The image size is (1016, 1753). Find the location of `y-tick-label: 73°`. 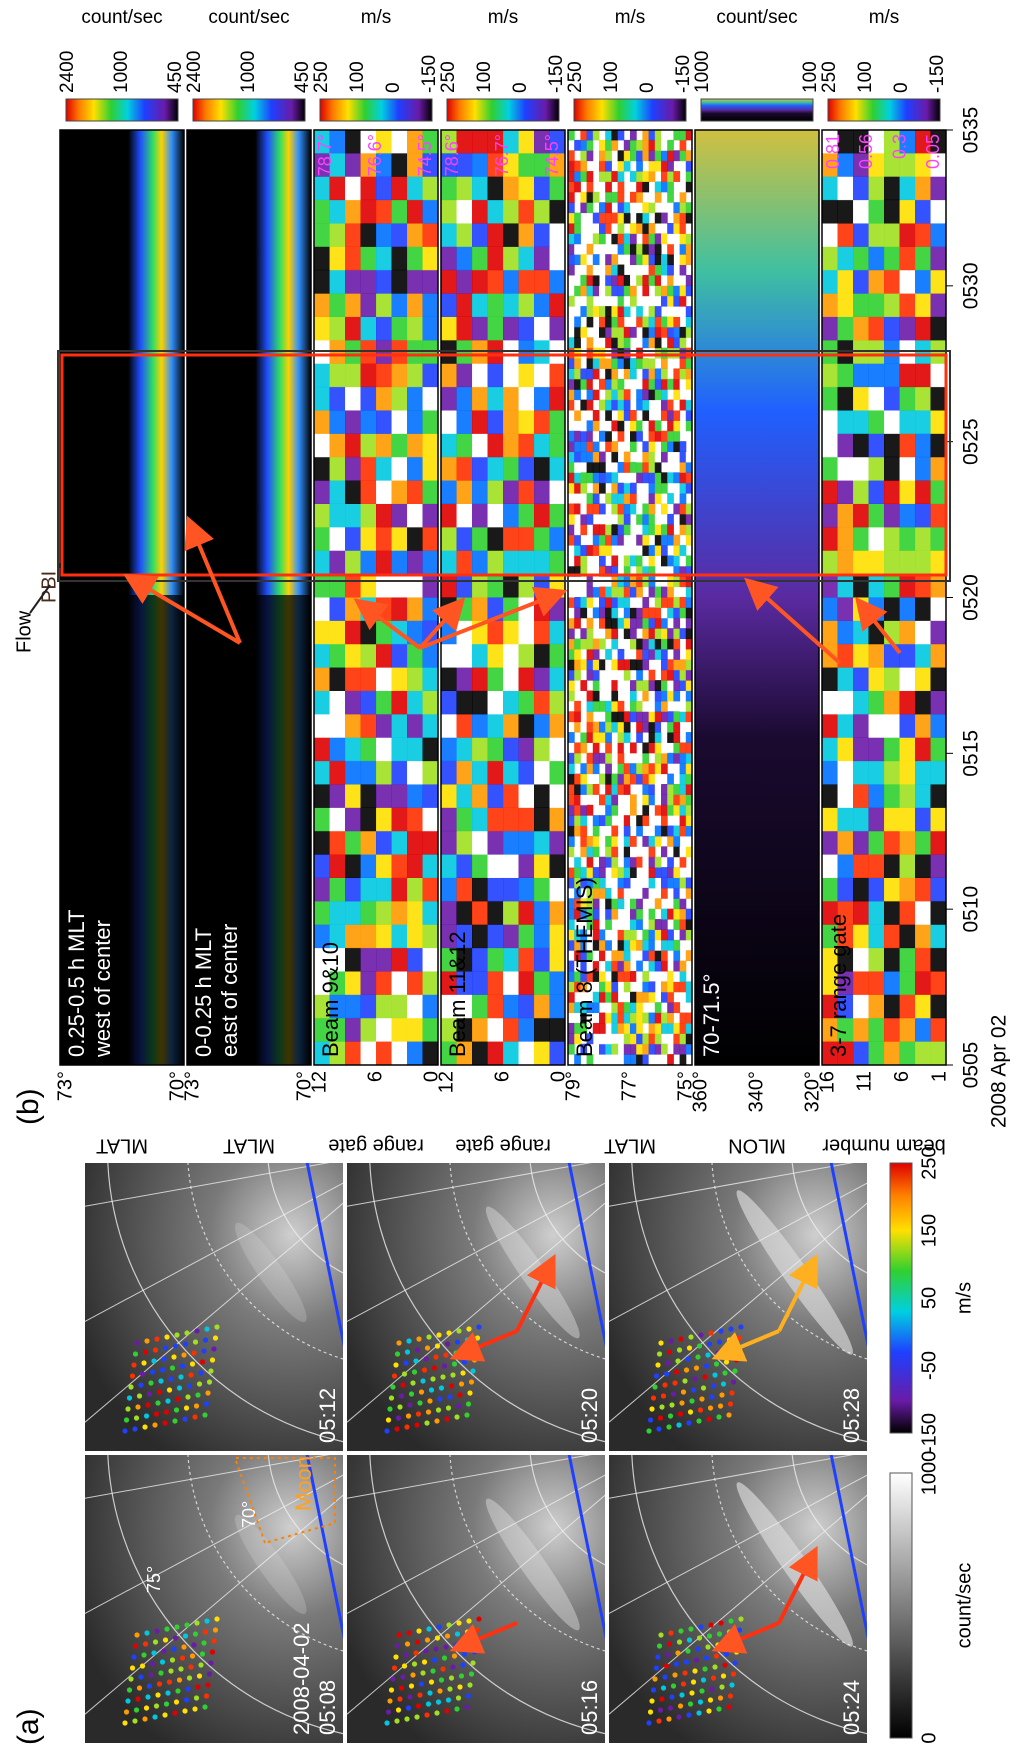

y-tick-label: 73° is located at coordinates (65, 1086).